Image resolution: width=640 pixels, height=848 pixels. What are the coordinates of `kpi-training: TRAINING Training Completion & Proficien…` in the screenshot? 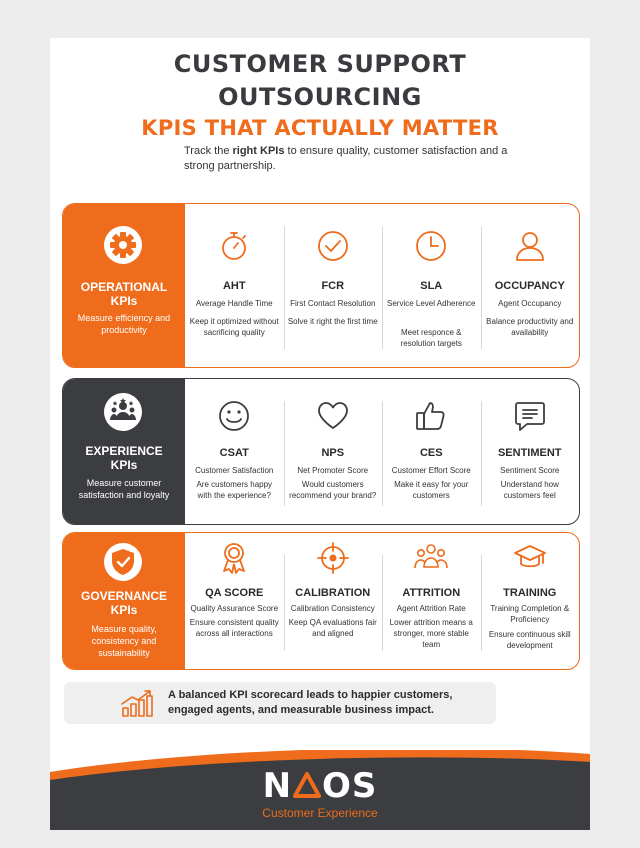 It's located at (530, 601).